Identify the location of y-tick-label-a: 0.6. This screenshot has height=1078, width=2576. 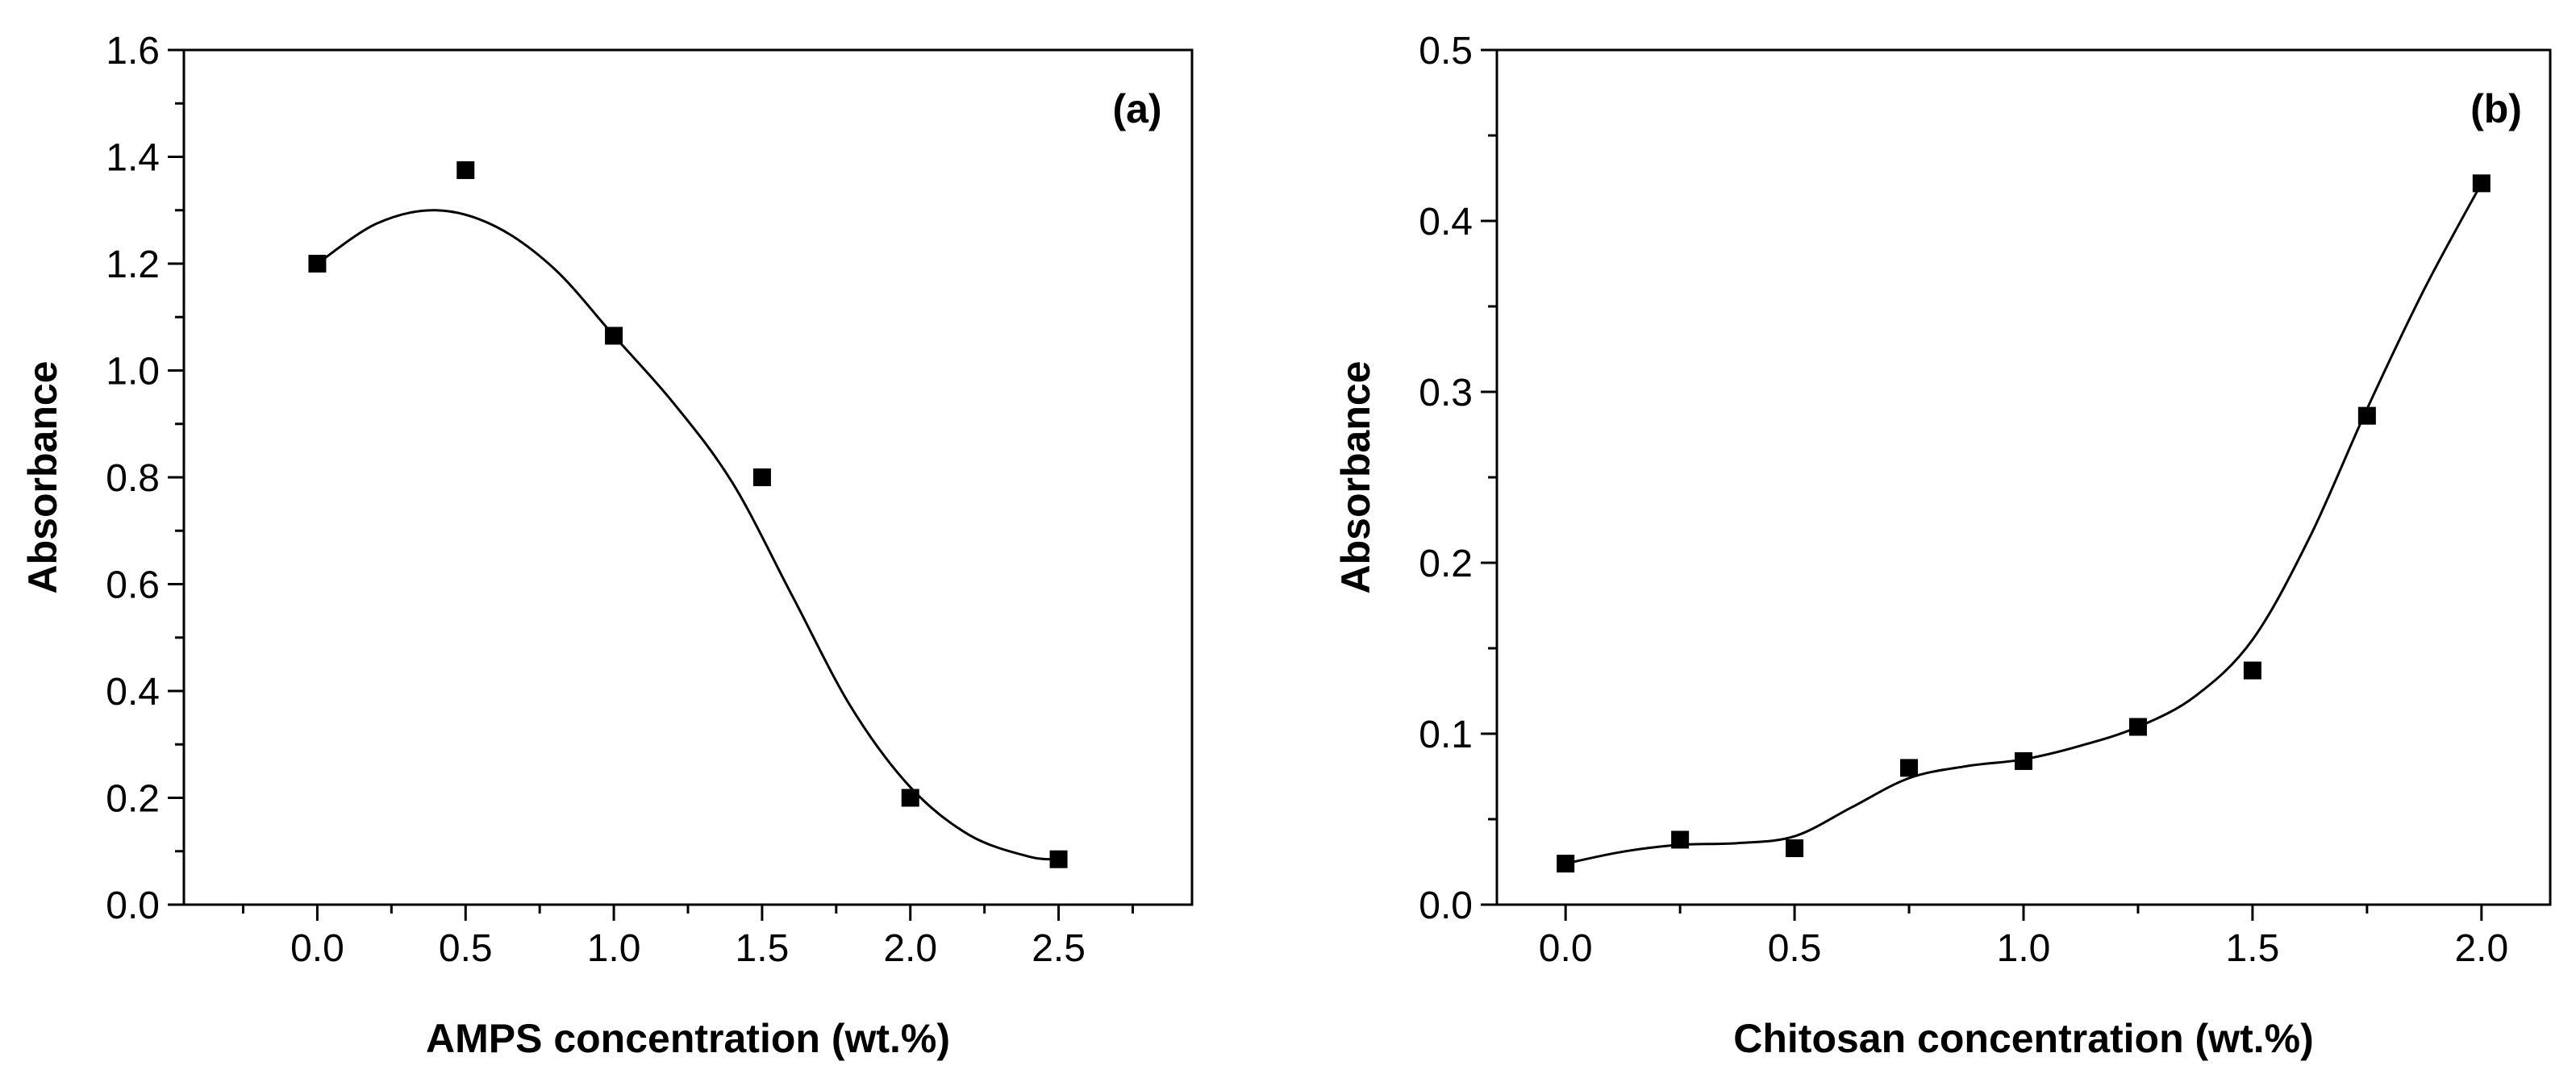
(133, 585).